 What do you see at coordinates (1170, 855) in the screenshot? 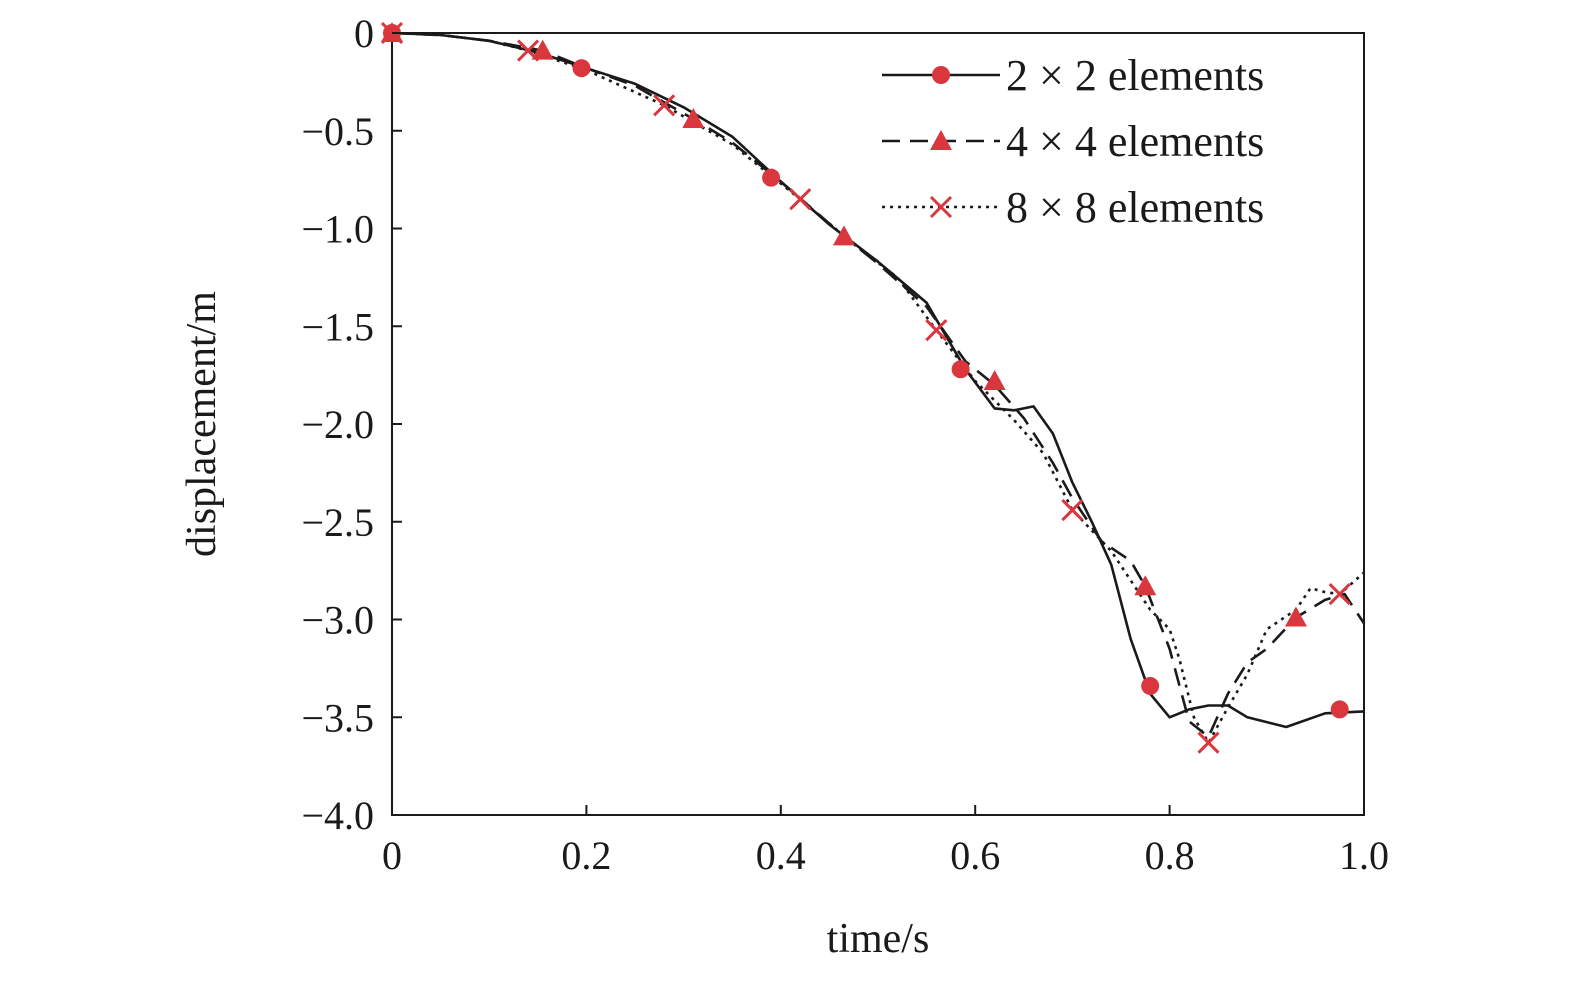
I see `x-tick-label: 0.8` at bounding box center [1170, 855].